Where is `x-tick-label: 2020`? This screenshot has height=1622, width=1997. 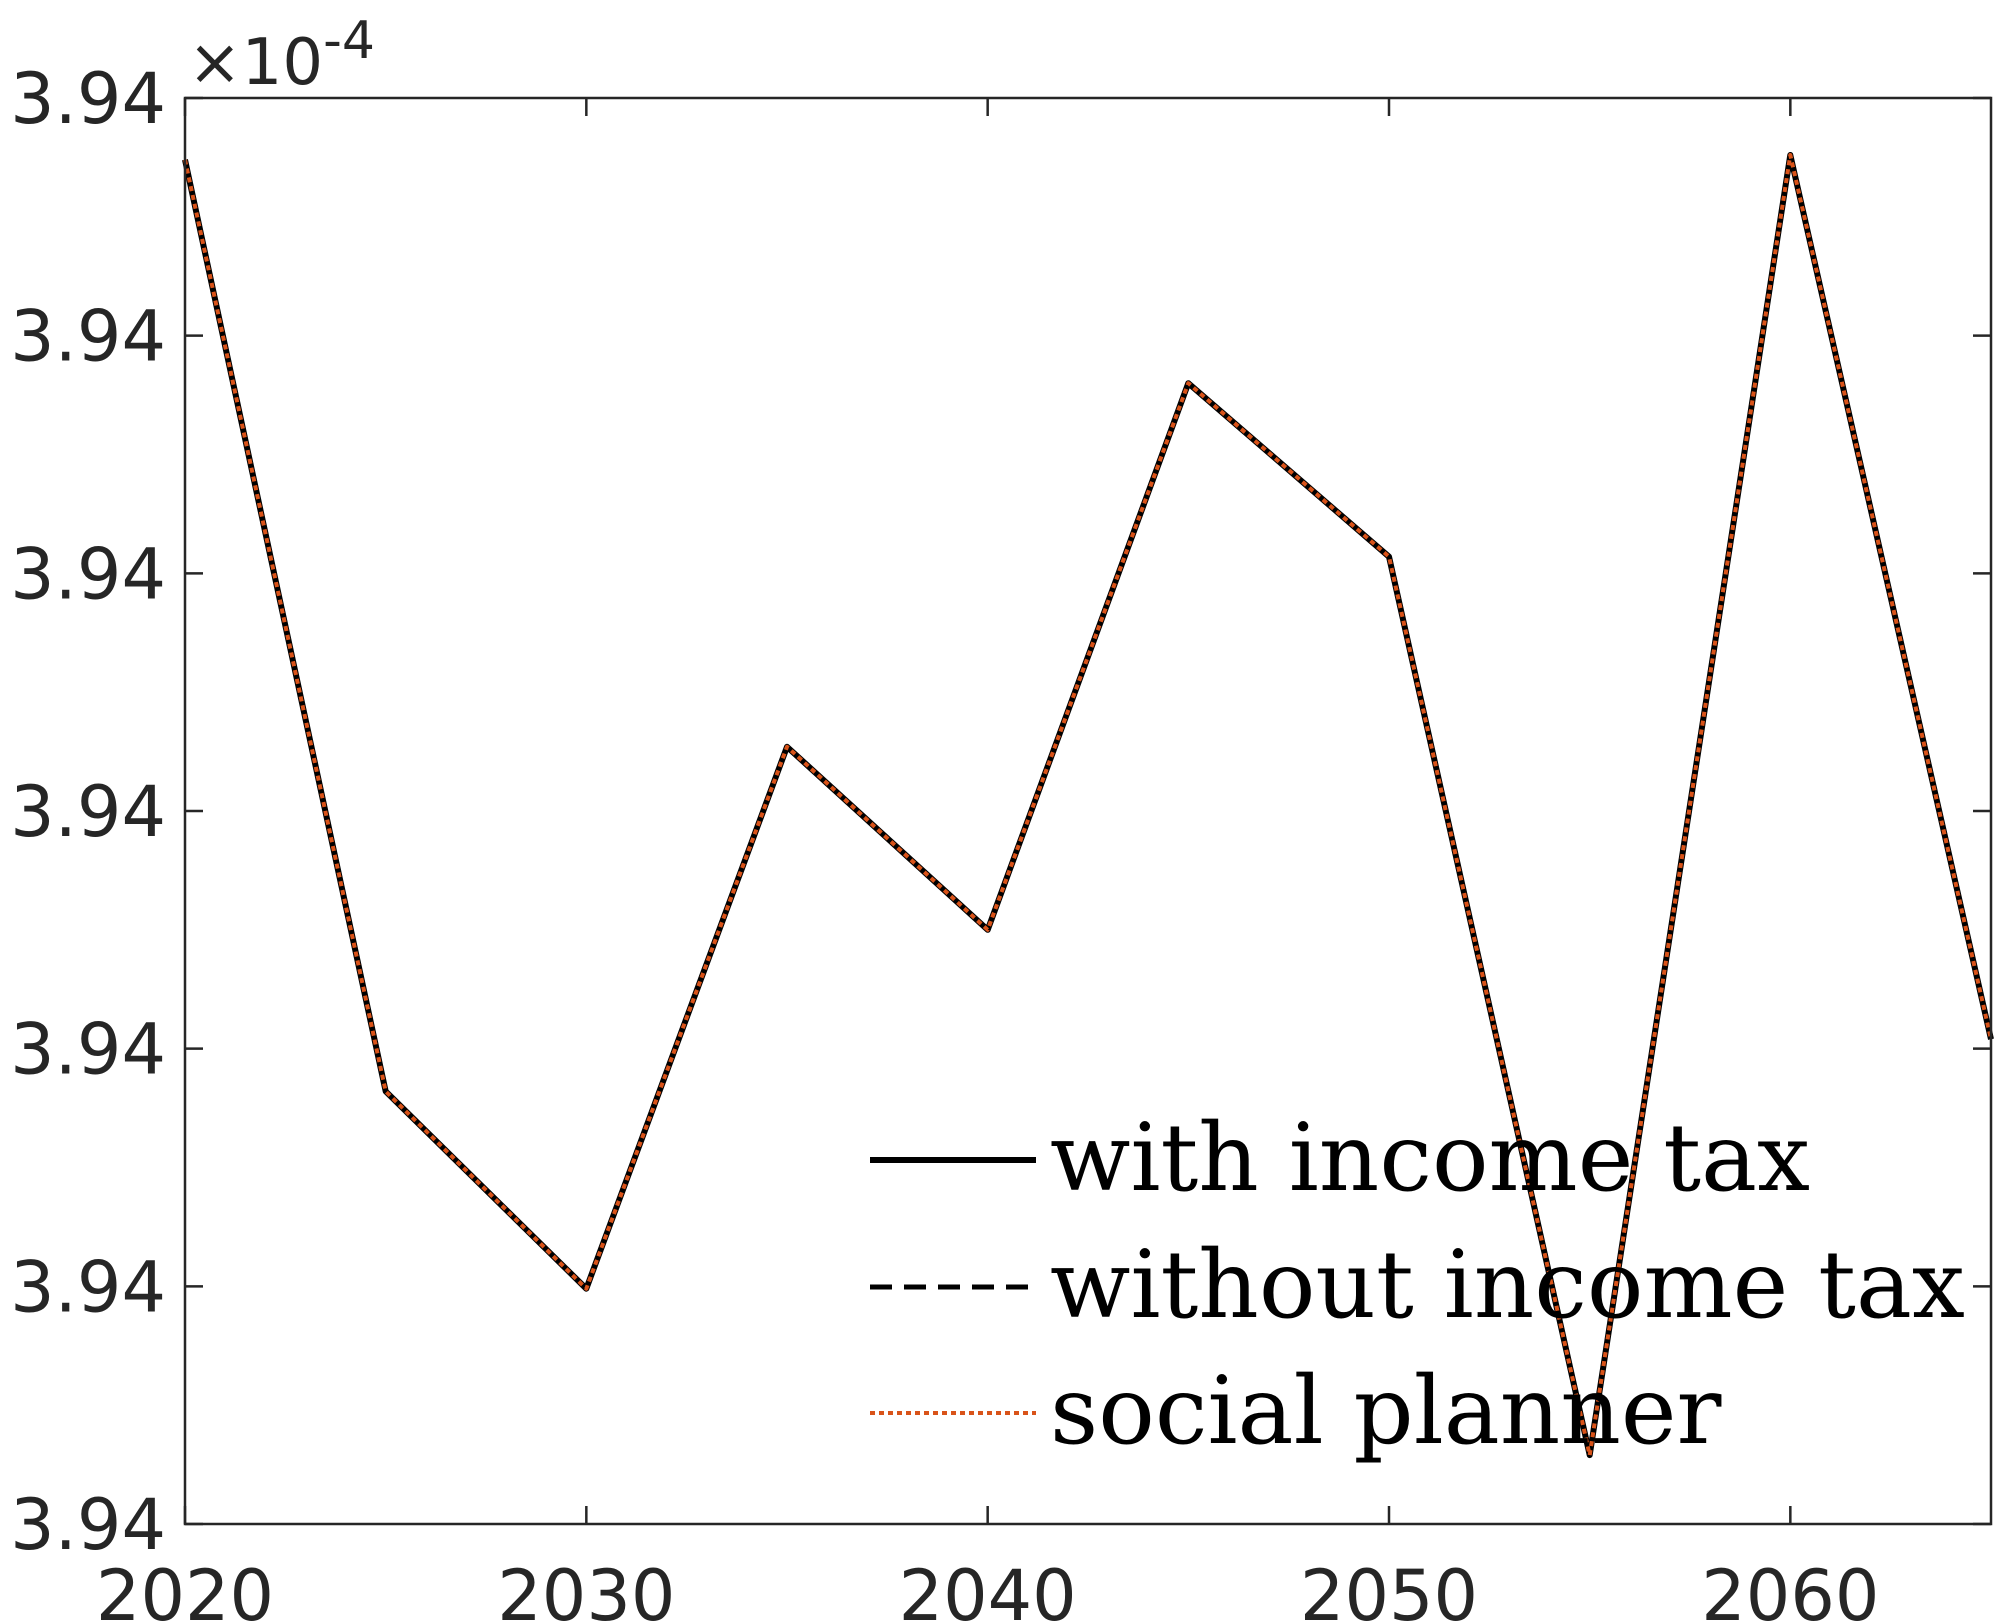 x-tick-label: 2020 is located at coordinates (185, 1588).